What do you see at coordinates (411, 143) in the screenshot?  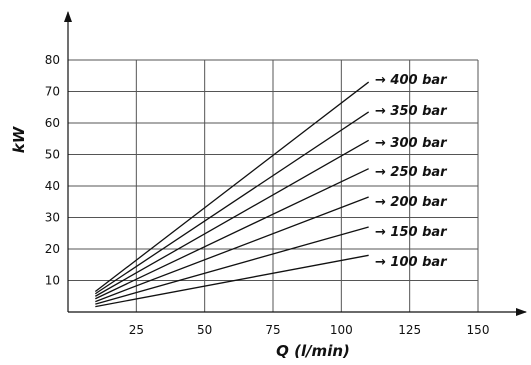 I see `series-label: → 300 bar` at bounding box center [411, 143].